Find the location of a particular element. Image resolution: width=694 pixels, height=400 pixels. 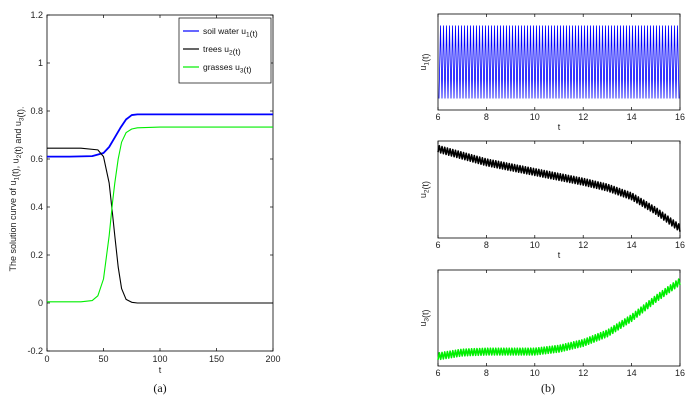

legend-entry: grasses u3(t) is located at coordinates (227, 68).